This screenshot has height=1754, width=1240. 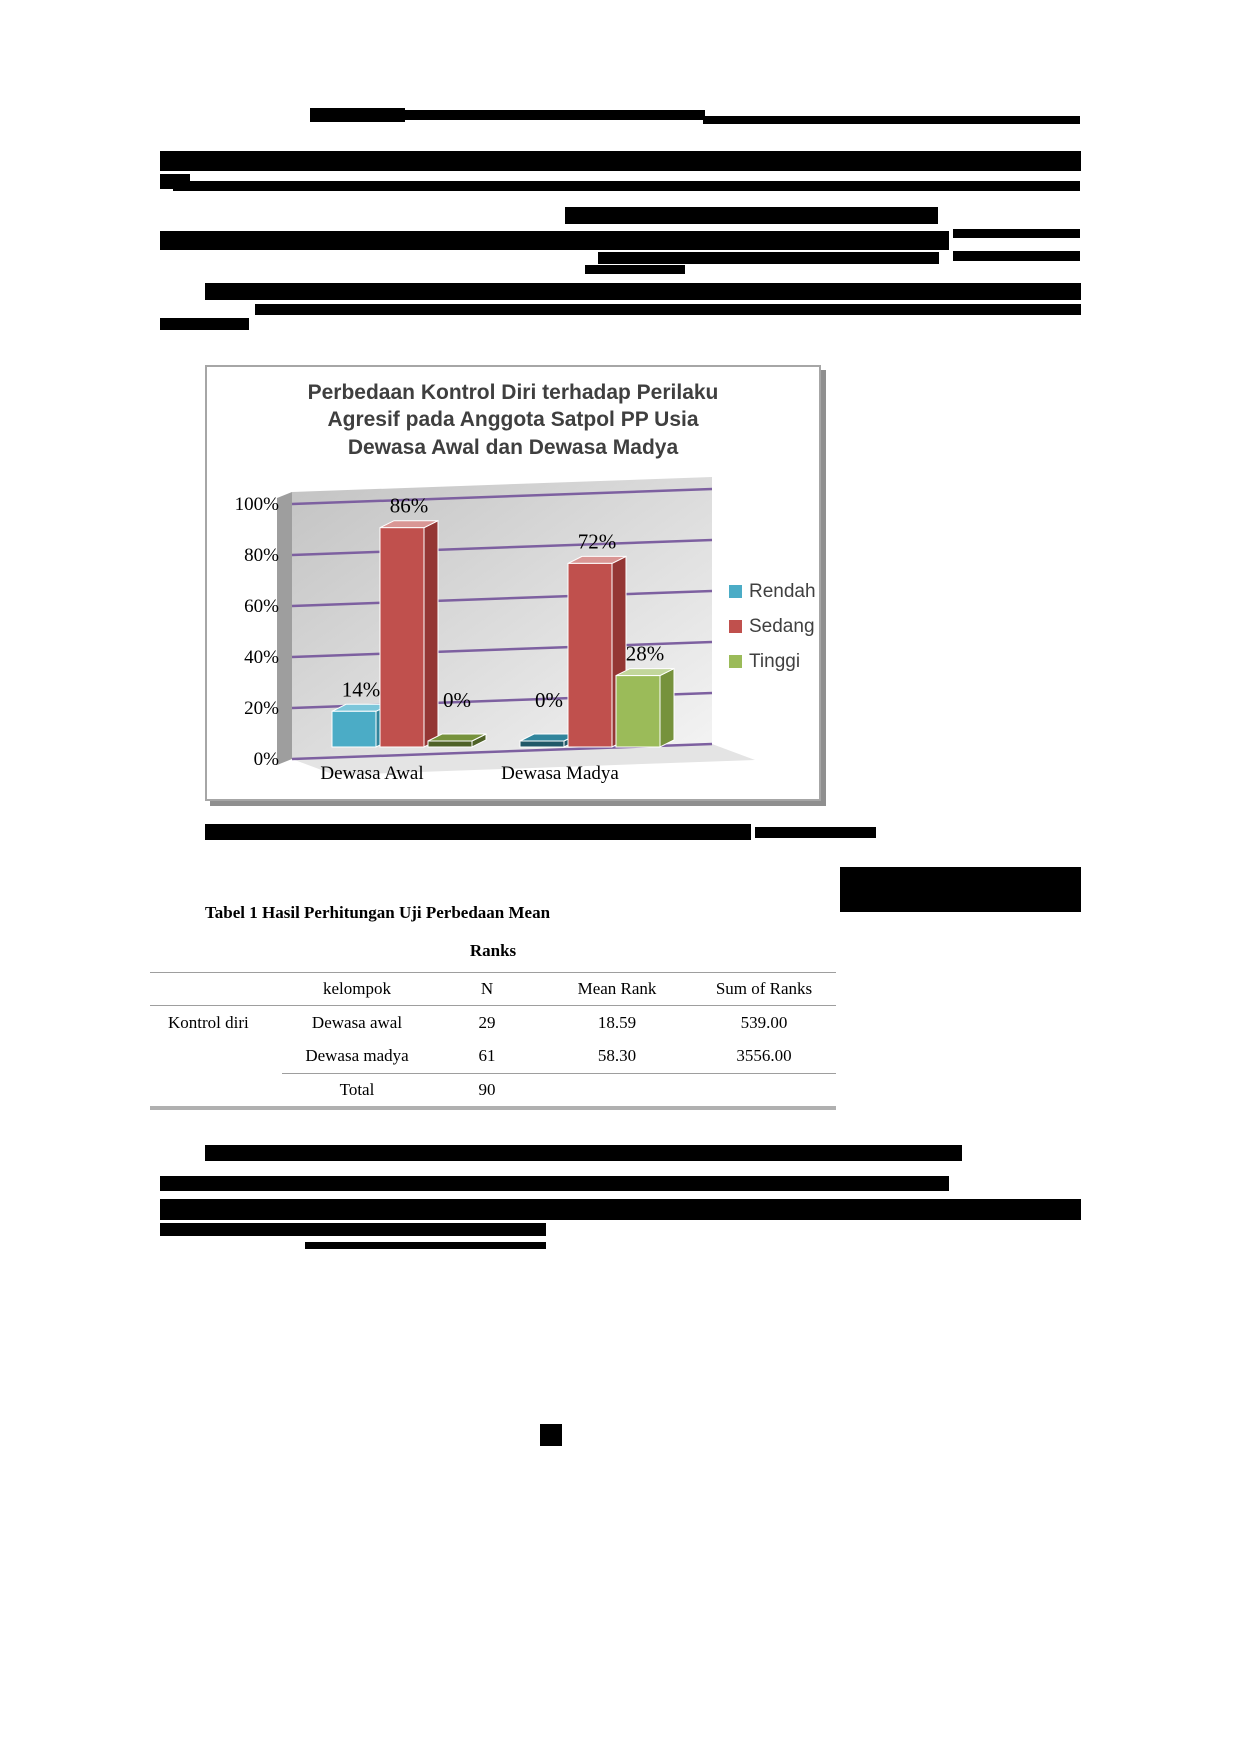 What do you see at coordinates (357, 989) in the screenshot?
I see `column-header-kelompok: kelompok` at bounding box center [357, 989].